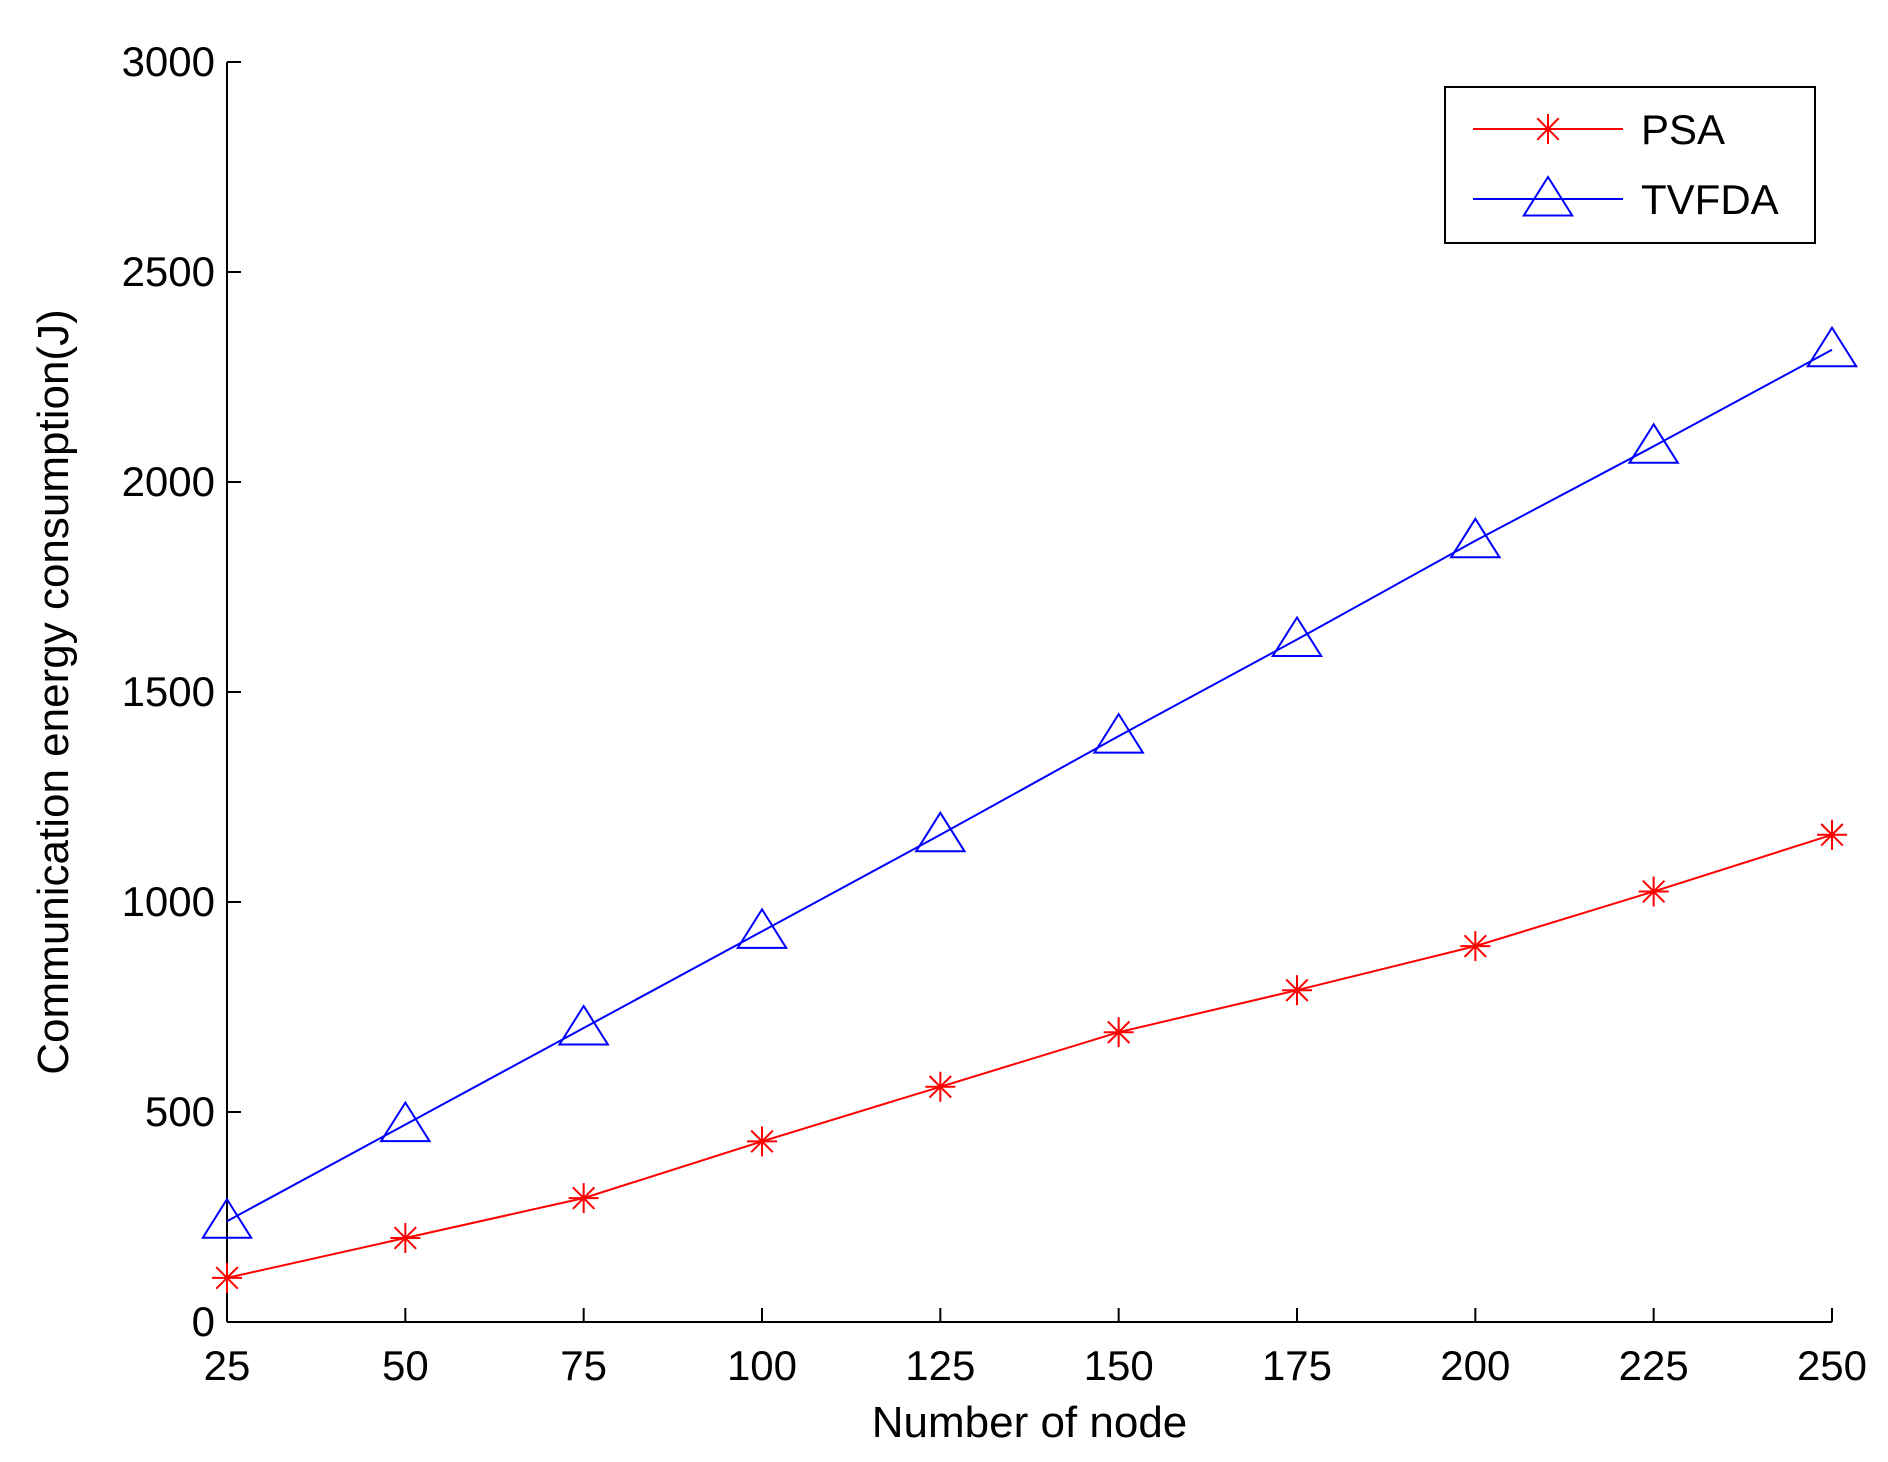 Image resolution: width=1888 pixels, height=1462 pixels. I want to click on legend-label: TVFDA, so click(1710, 199).